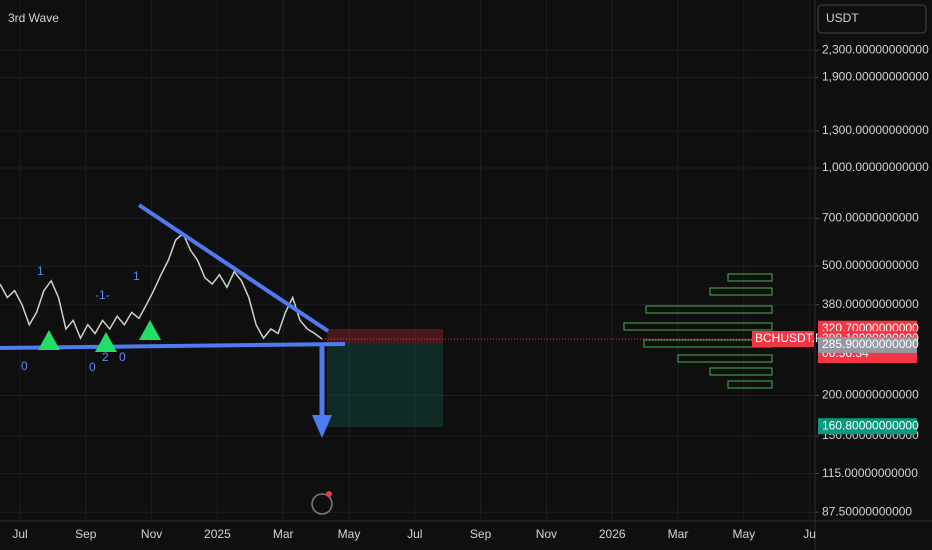  Describe the element at coordinates (33, 18) in the screenshot. I see `chart-title: 3rd Wave` at that location.